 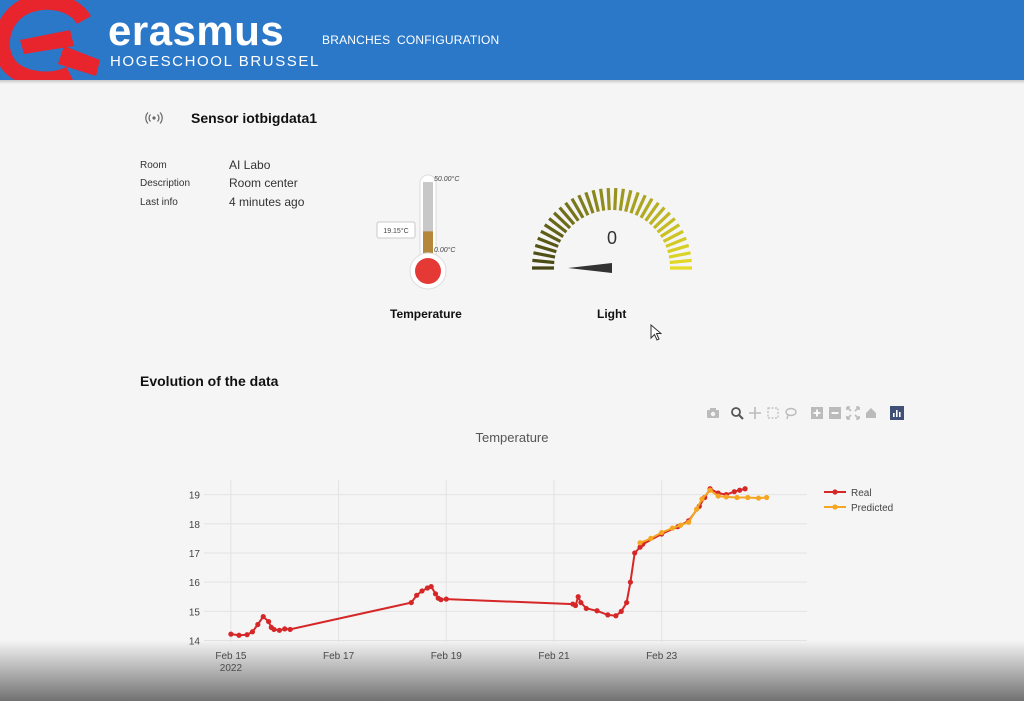 I want to click on temperature-thermometer: 19.15°C 50.00°C 0.00°C, so click(x=418, y=232).